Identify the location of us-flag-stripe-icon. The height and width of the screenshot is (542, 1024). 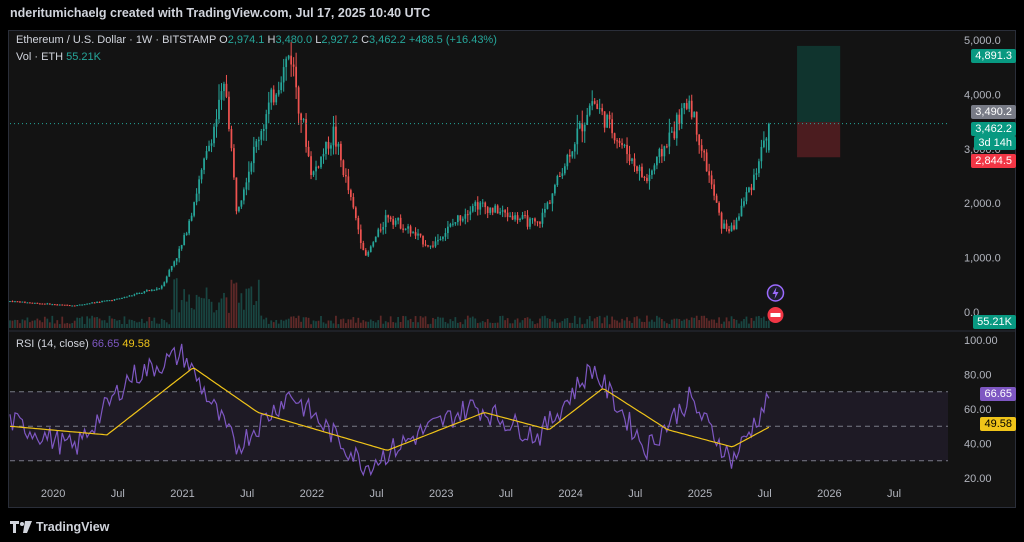
(775, 315).